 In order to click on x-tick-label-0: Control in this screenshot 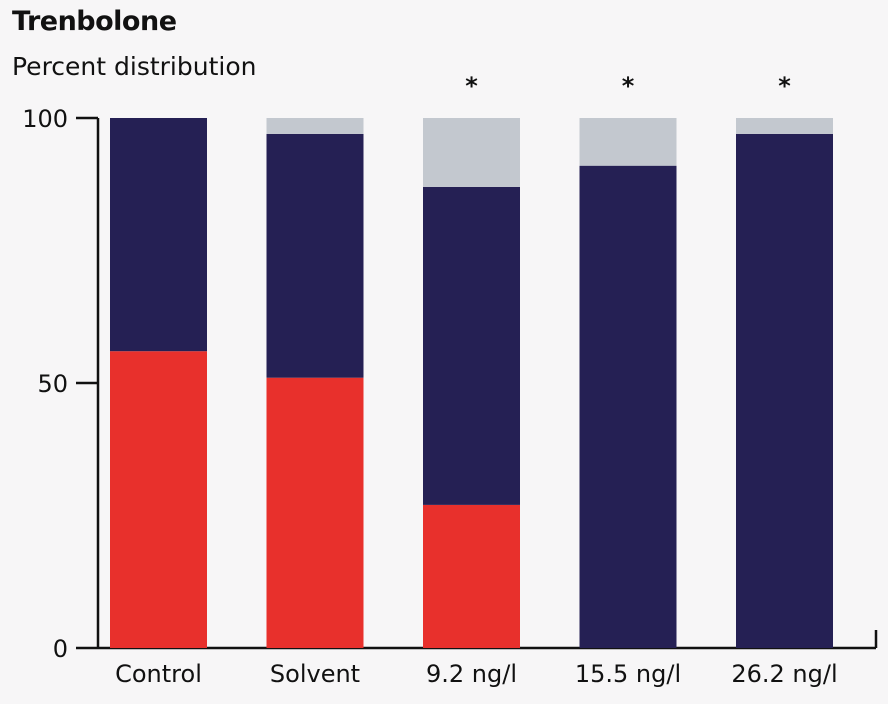, I will do `click(158, 674)`.